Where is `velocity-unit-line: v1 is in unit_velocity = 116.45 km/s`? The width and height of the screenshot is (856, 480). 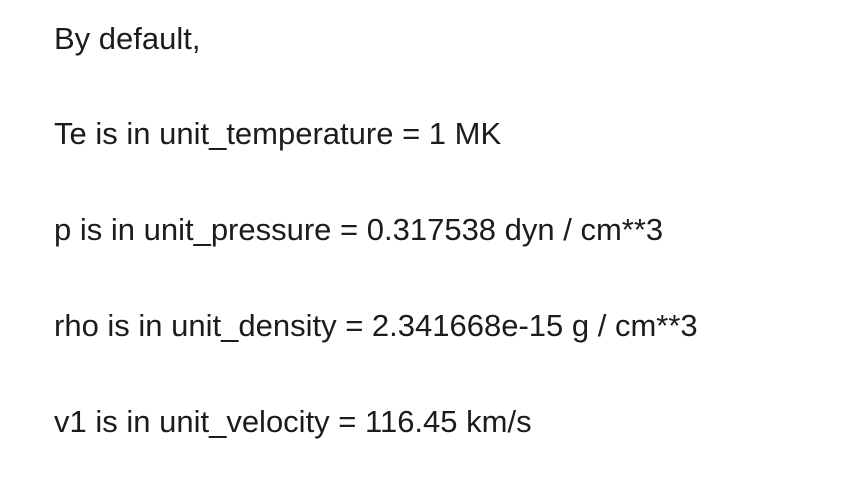 velocity-unit-line: v1 is in unit_velocity = 116.45 km/s is located at coordinates (293, 421).